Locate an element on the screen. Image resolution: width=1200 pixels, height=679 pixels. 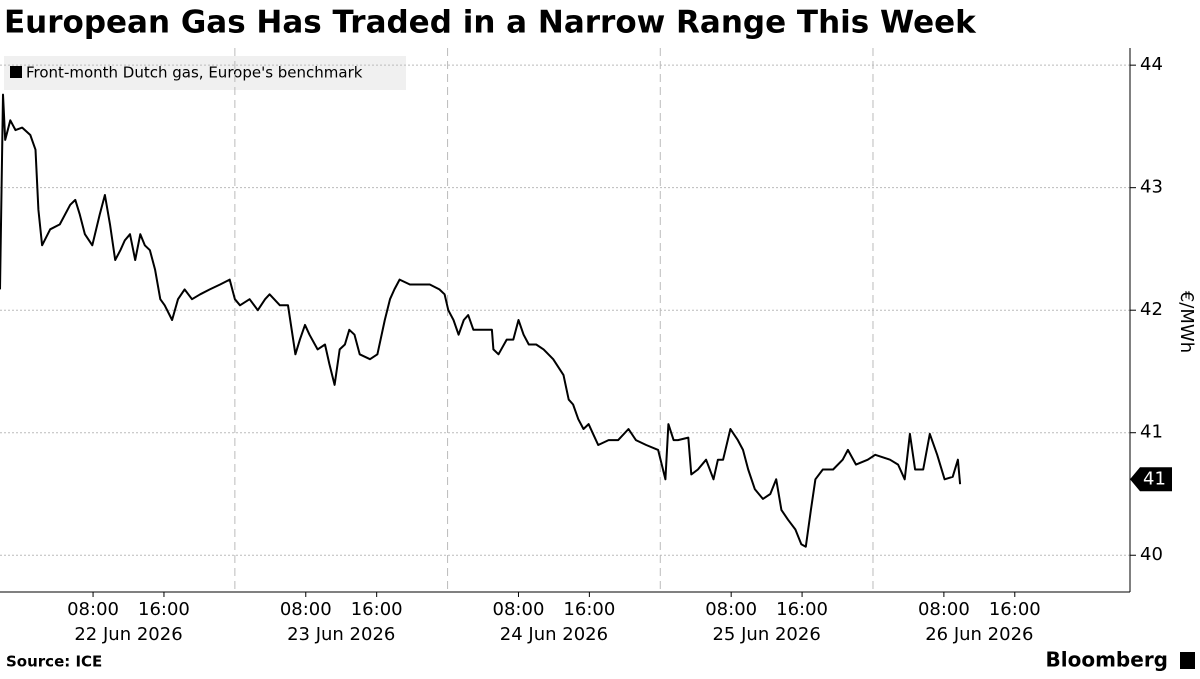
legend-swatch is located at coordinates (16, 72).